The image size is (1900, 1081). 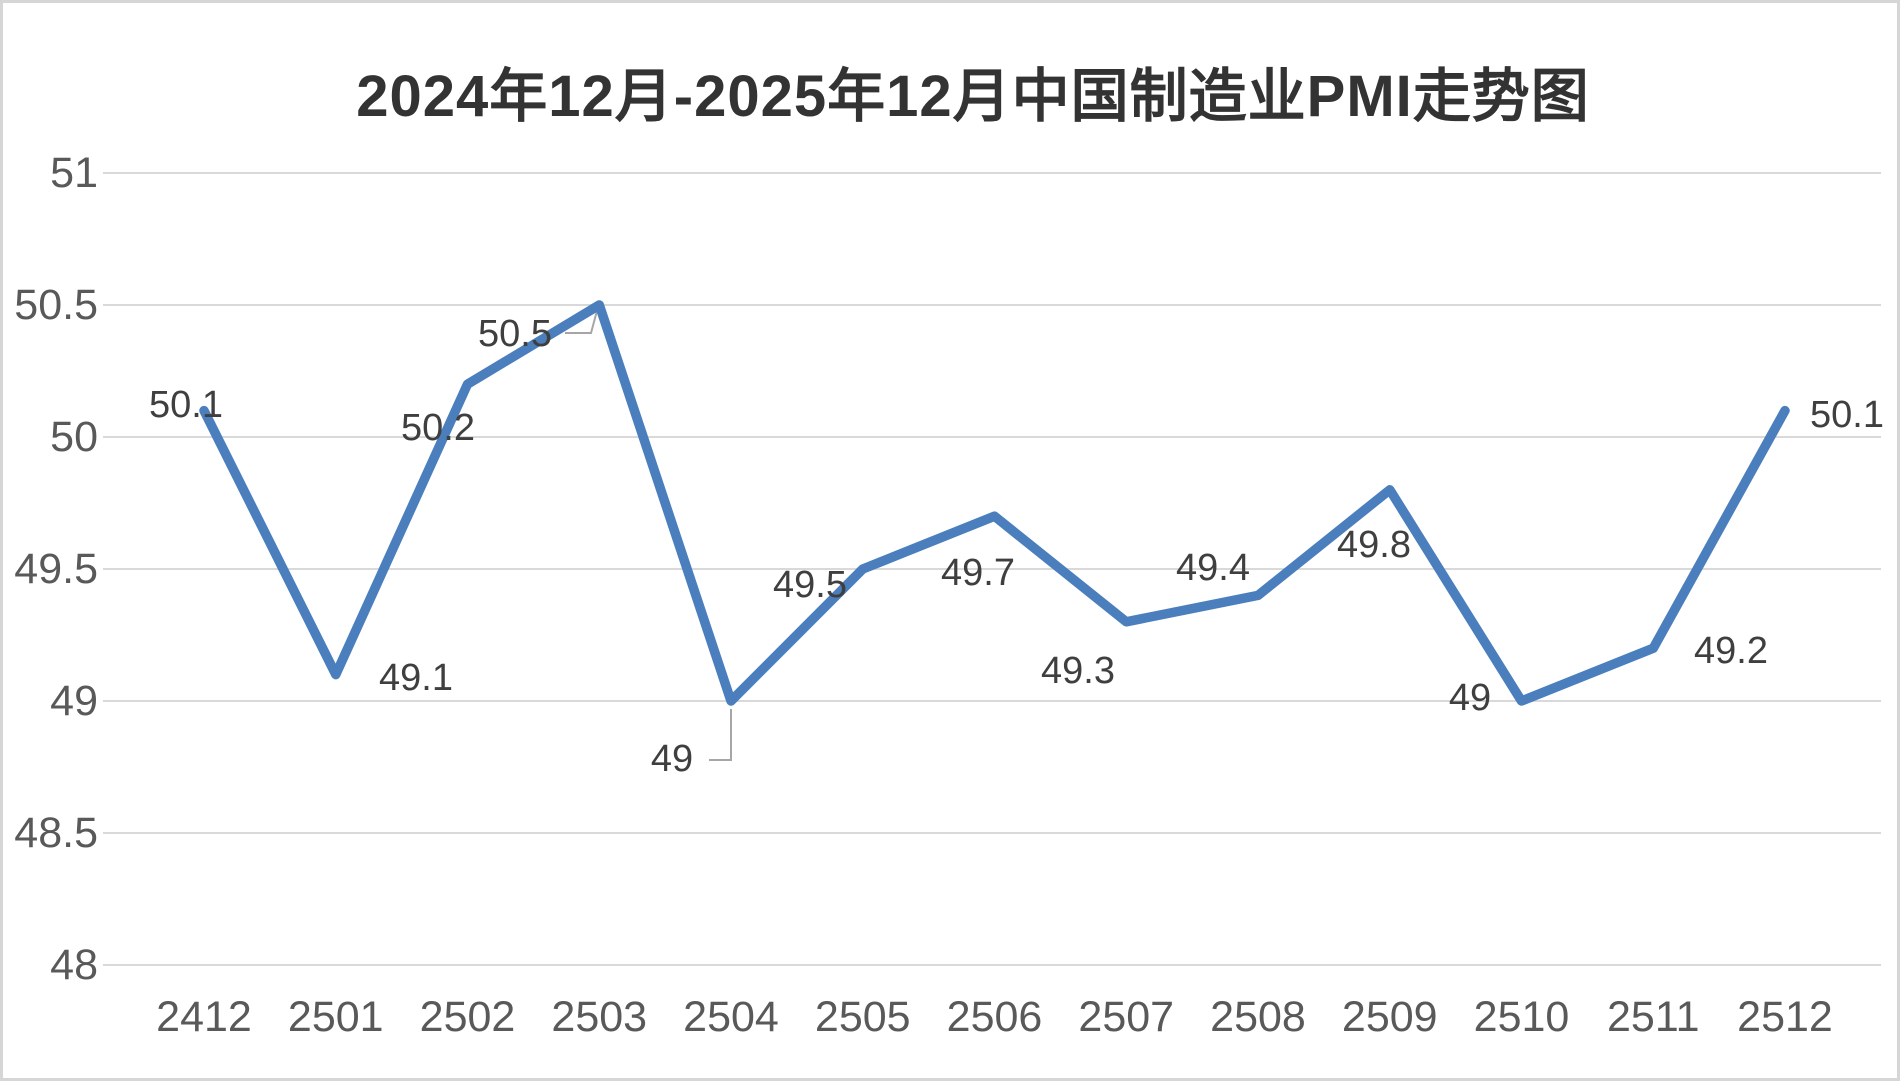 What do you see at coordinates (74, 965) in the screenshot?
I see `y-tick-label: 48` at bounding box center [74, 965].